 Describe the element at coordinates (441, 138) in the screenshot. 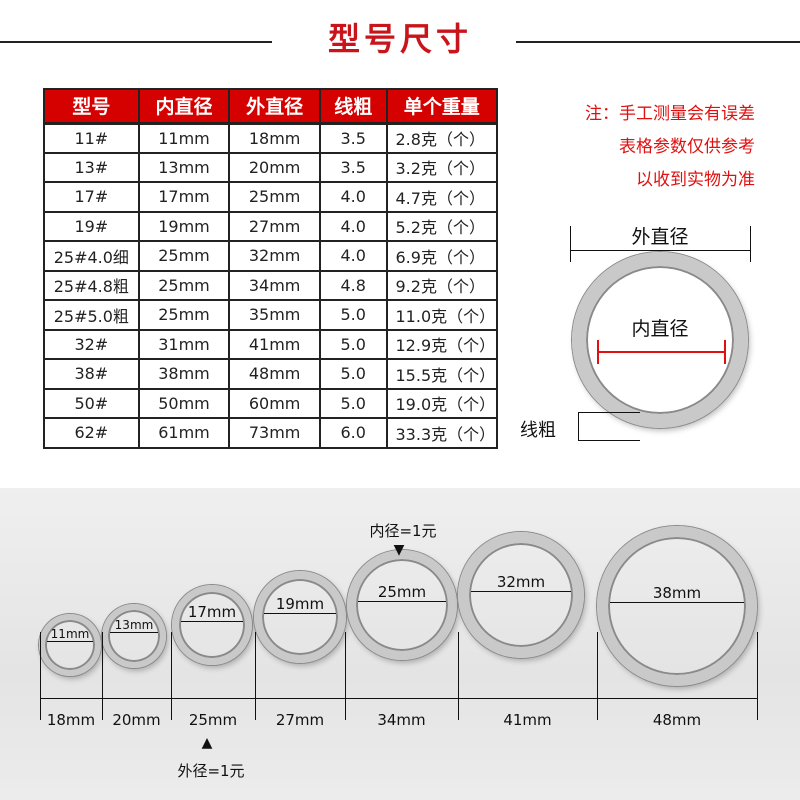

I see `table-cell: 2.8克（个）` at that location.